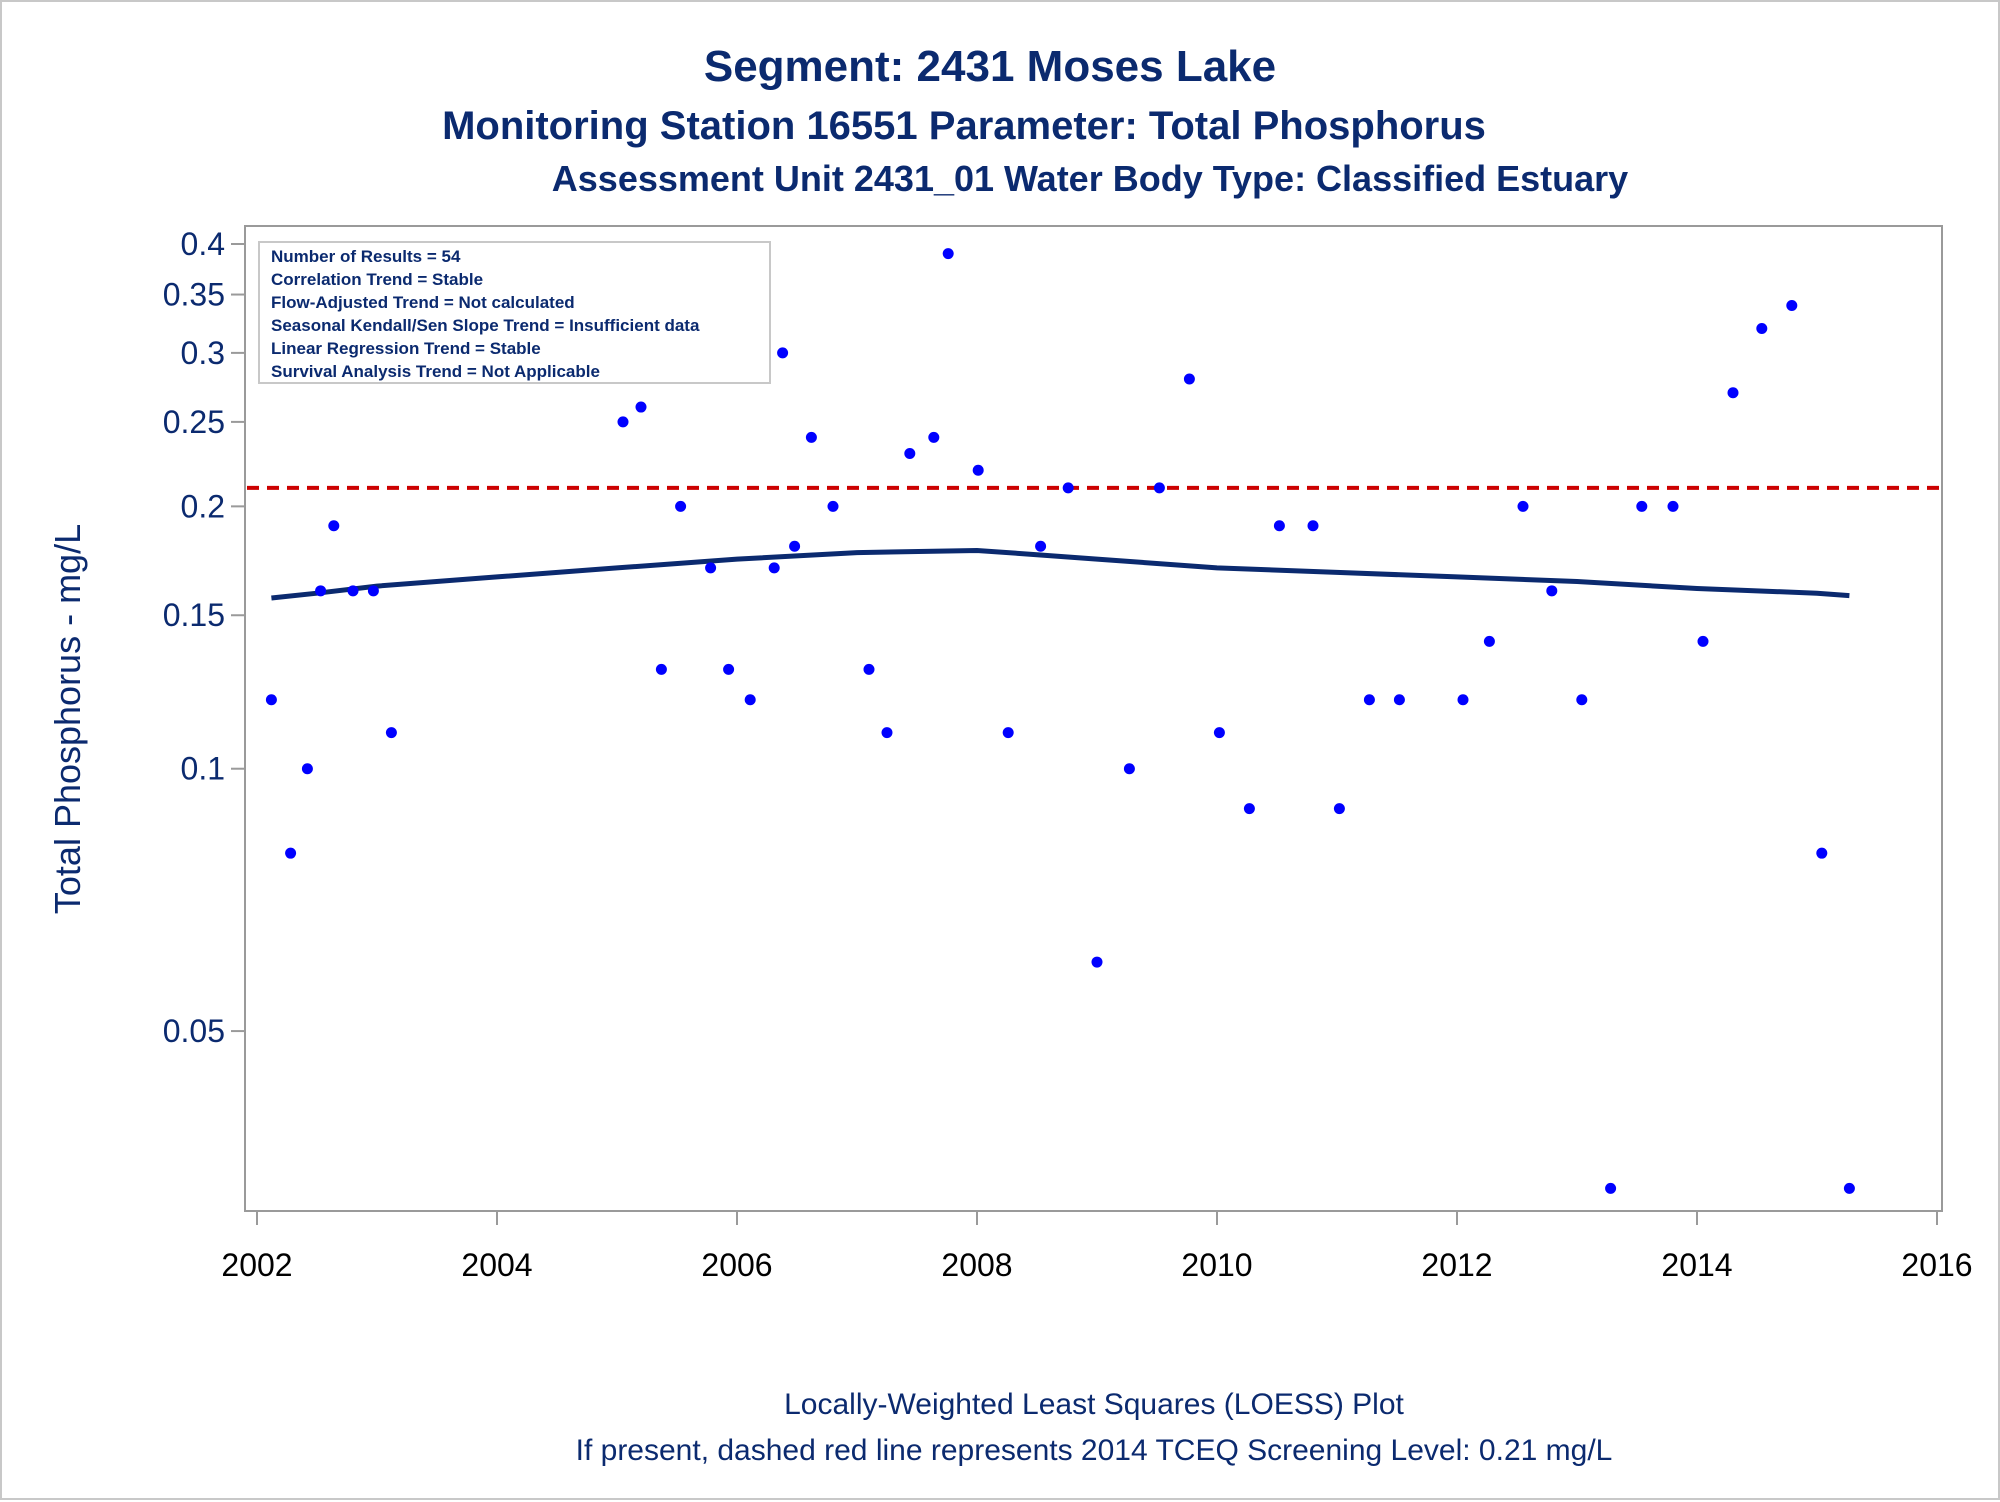 The image size is (2000, 1502). What do you see at coordinates (366, 256) in the screenshot?
I see `stats-line-results: Number of Results = 54` at bounding box center [366, 256].